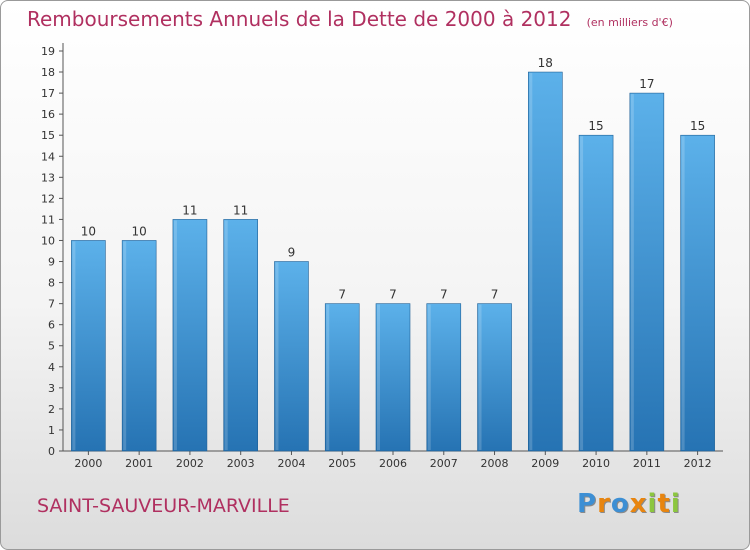 This screenshot has height=550, width=750. Describe the element at coordinates (596, 463) in the screenshot. I see `x-tick-label: 2010` at that location.